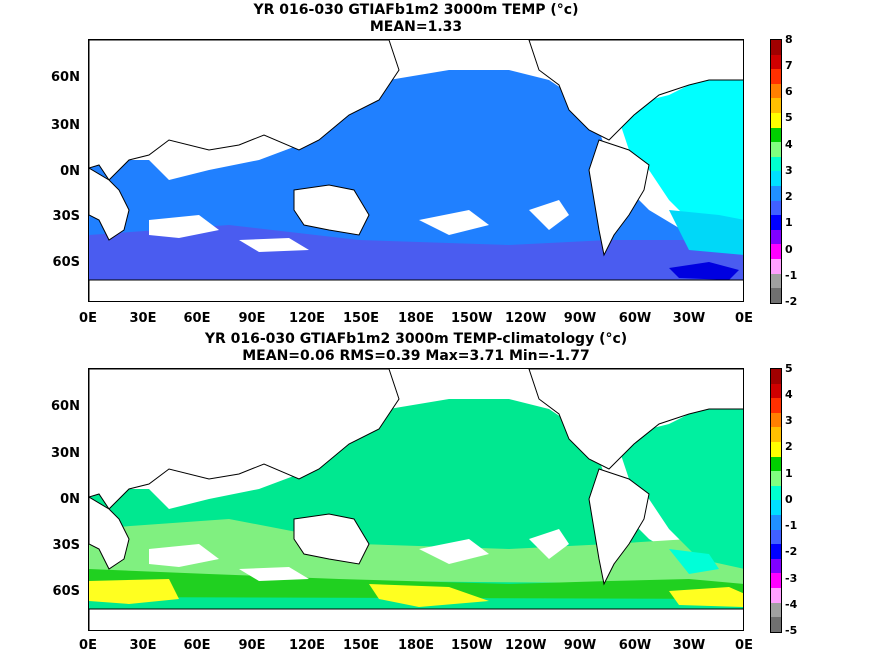  What do you see at coordinates (416, 619) in the screenshot?
I see `bottom-land-antarctica` at bounding box center [416, 619].